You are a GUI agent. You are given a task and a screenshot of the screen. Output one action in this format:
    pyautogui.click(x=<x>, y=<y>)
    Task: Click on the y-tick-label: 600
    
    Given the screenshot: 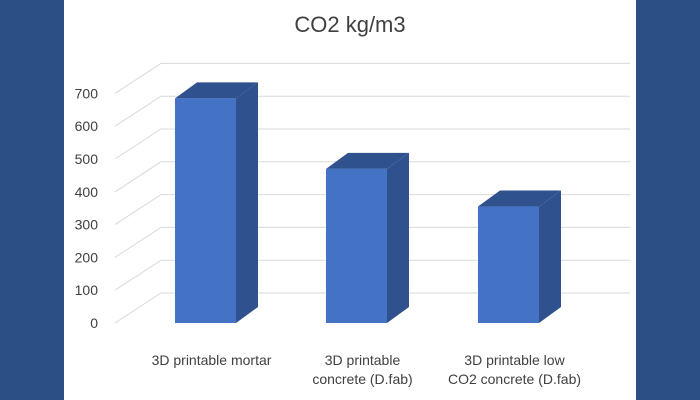 What is the action you would take?
    pyautogui.click(x=87, y=126)
    